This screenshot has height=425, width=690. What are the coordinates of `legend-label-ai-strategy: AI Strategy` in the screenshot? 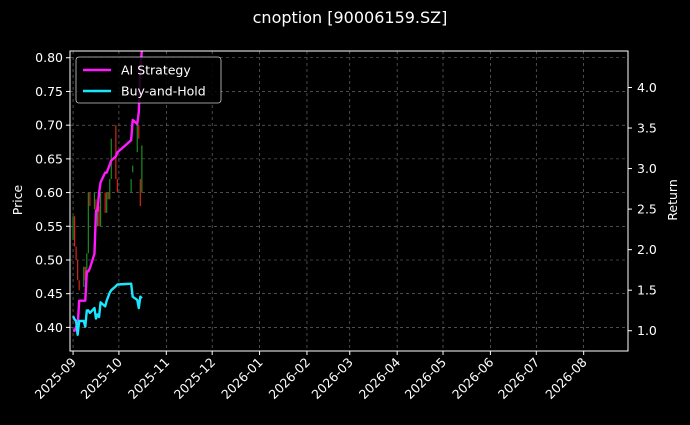 It's located at (156, 70).